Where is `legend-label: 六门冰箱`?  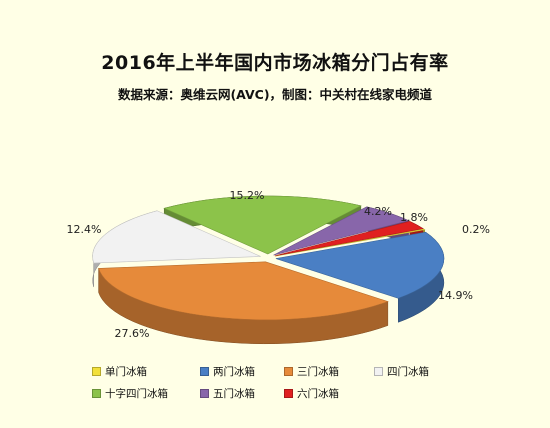
legend-label: 六门冰箱 is located at coordinates (318, 394).